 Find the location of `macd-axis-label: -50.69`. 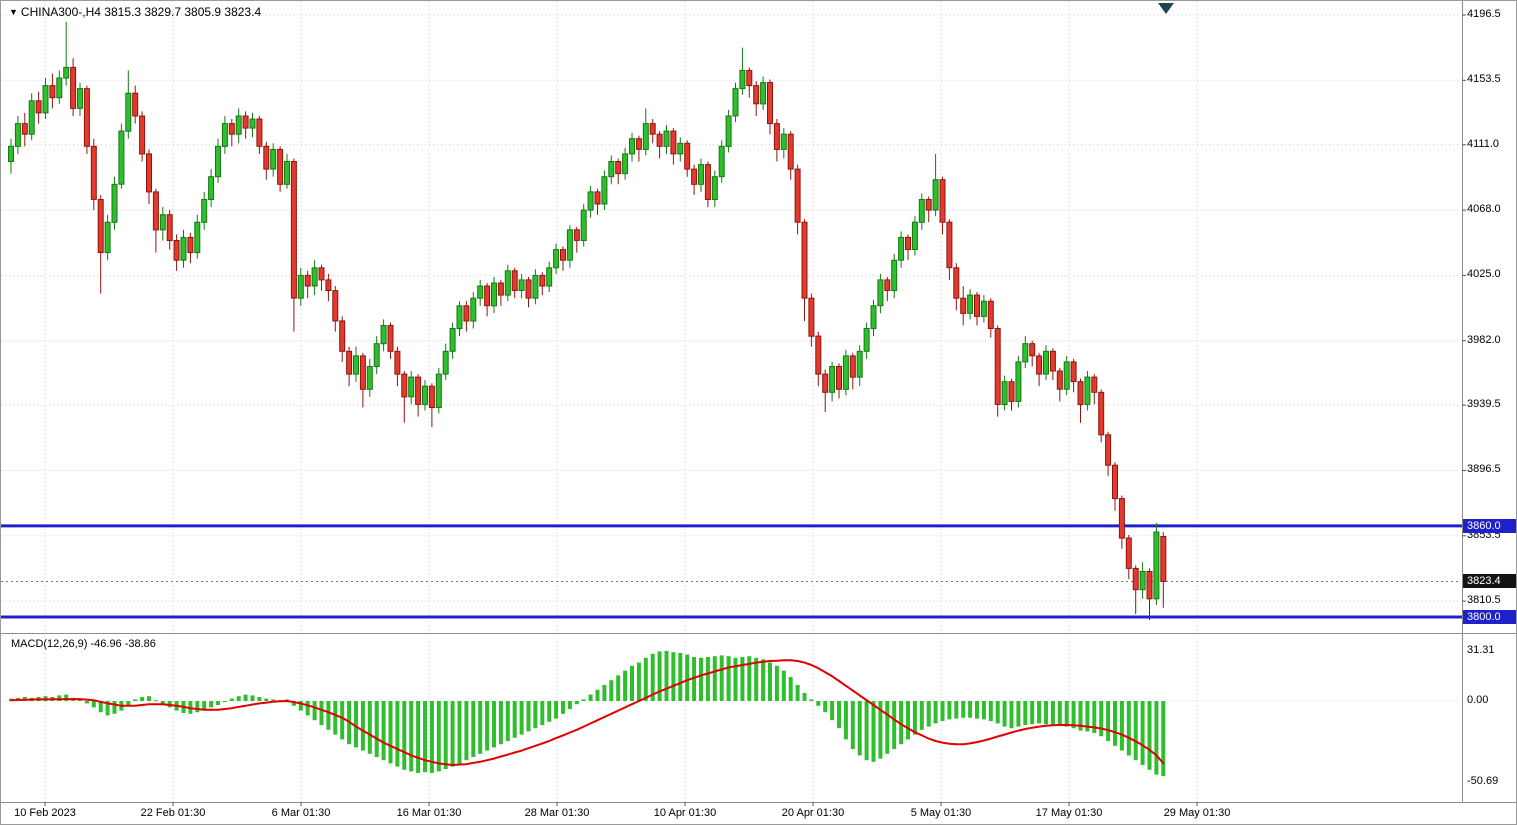

macd-axis-label: -50.69 is located at coordinates (1483, 781).